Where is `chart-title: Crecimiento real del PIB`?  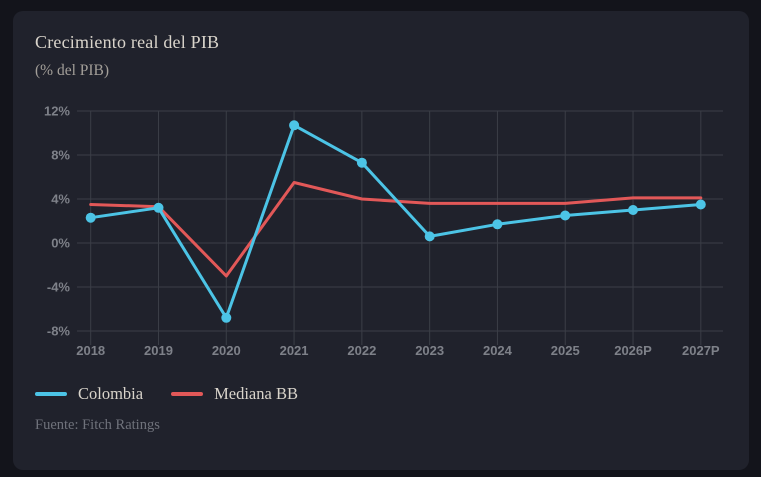 chart-title: Crecimiento real del PIB is located at coordinates (127, 42).